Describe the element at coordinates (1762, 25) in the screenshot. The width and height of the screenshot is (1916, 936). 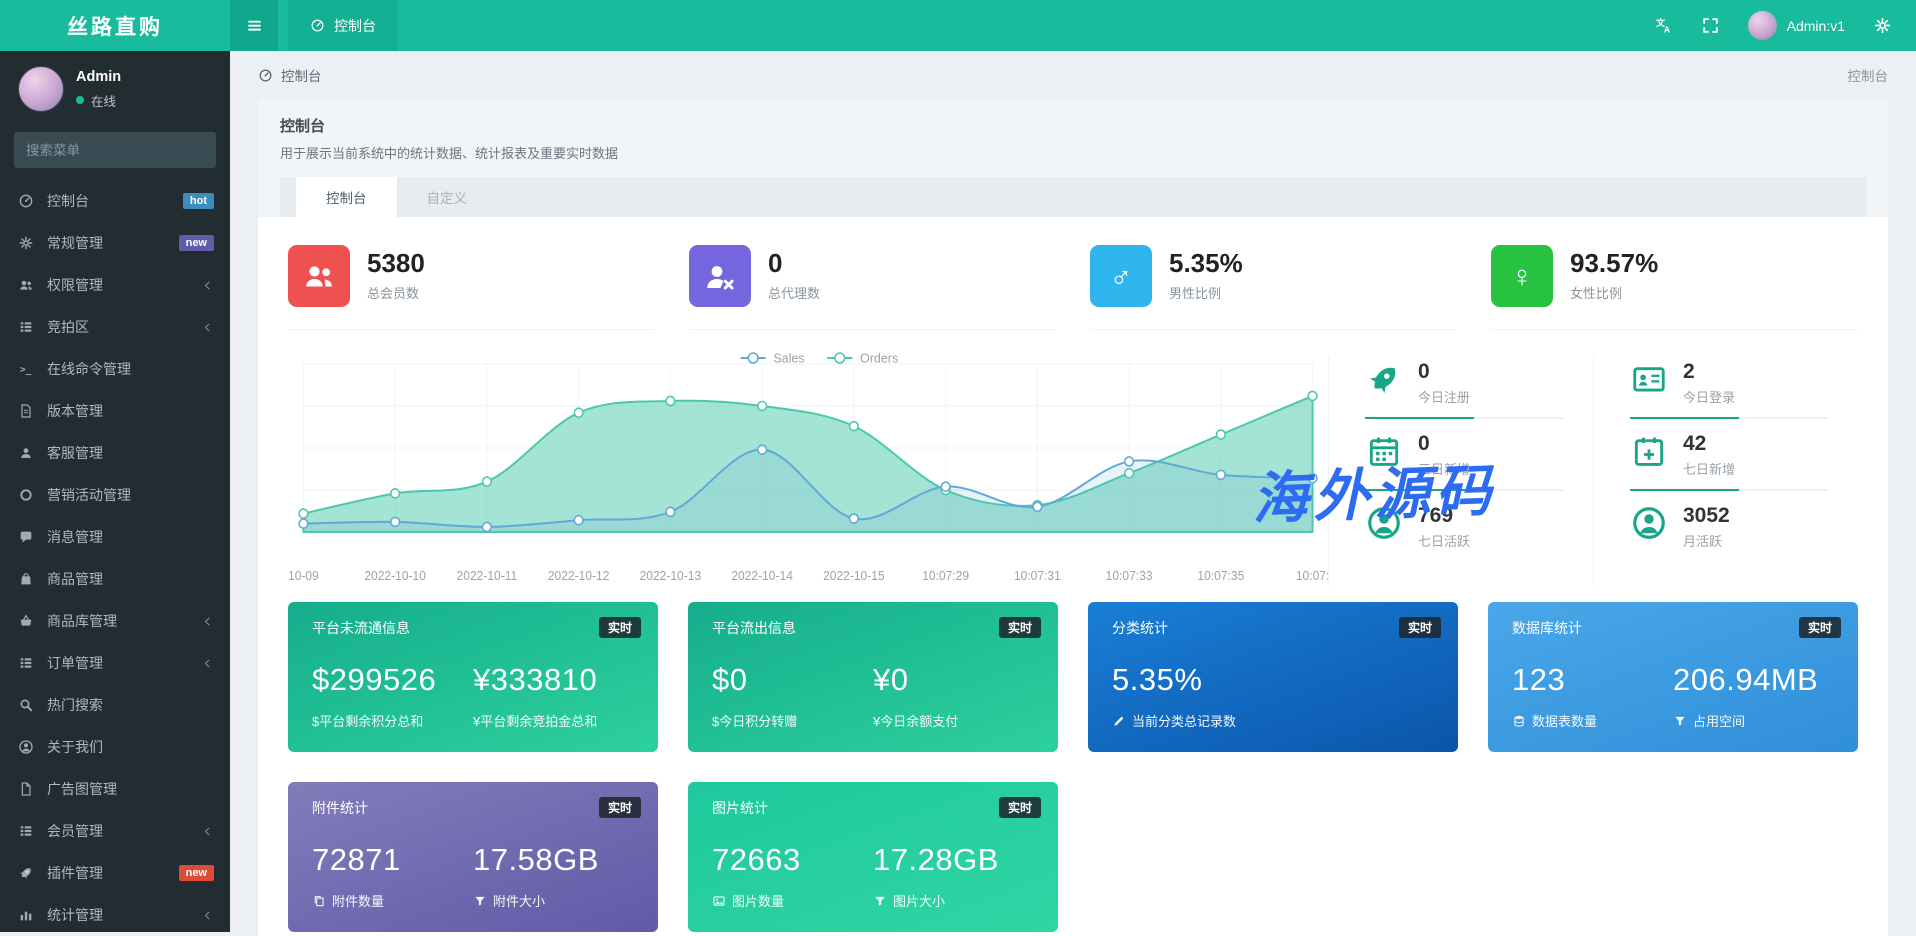
I see `navbar-avatar` at that location.